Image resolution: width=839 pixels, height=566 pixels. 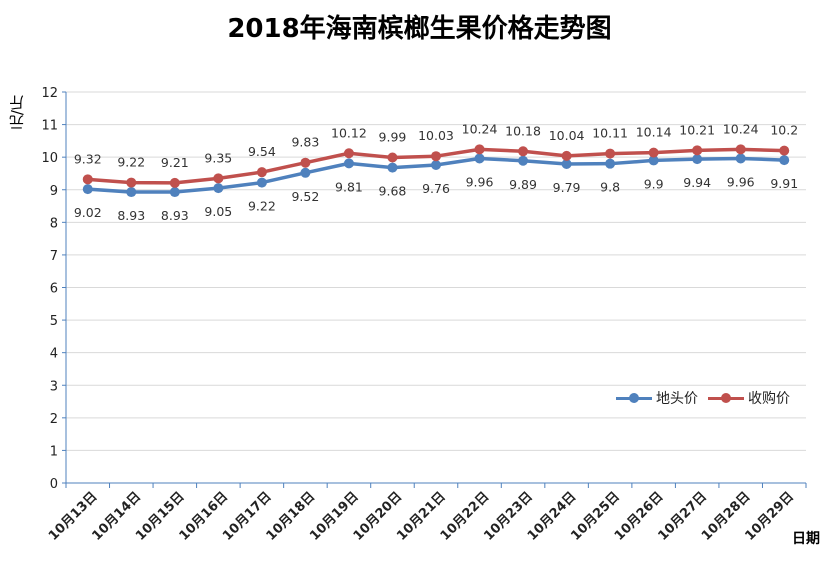 I want to click on legend-item-series-1: 收购价, so click(x=749, y=398).